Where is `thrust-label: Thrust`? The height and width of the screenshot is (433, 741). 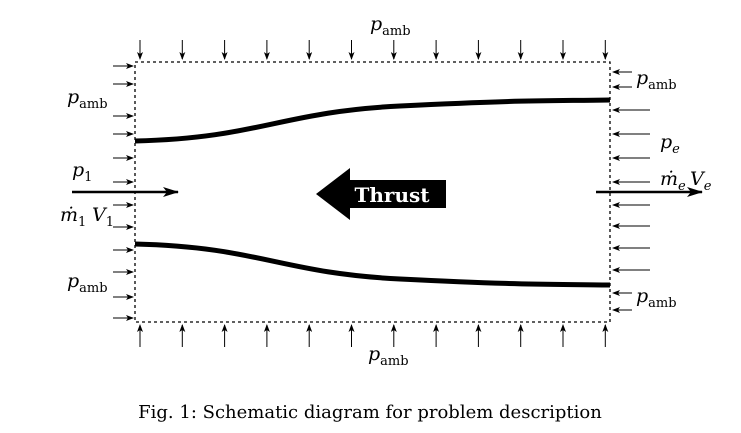
thrust-label: Thrust is located at coordinates (393, 195).